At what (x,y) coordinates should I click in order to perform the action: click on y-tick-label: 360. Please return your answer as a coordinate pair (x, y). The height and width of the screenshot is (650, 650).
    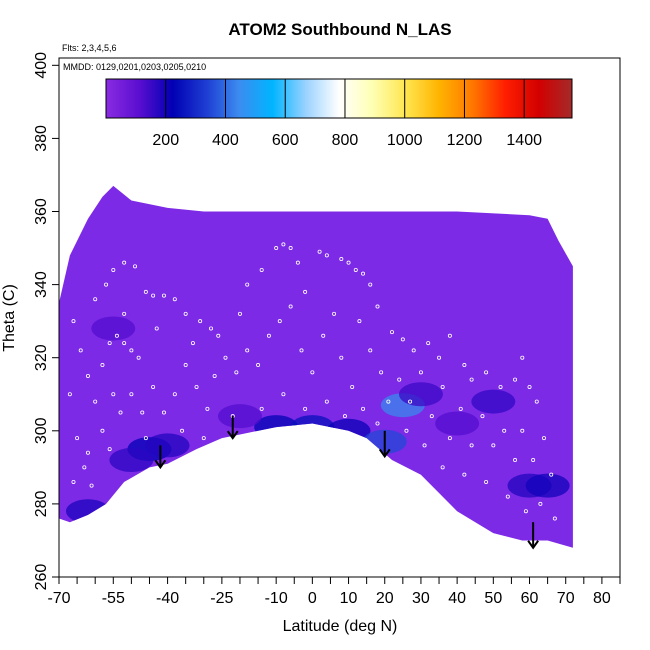
    Looking at the image, I should click on (41, 211).